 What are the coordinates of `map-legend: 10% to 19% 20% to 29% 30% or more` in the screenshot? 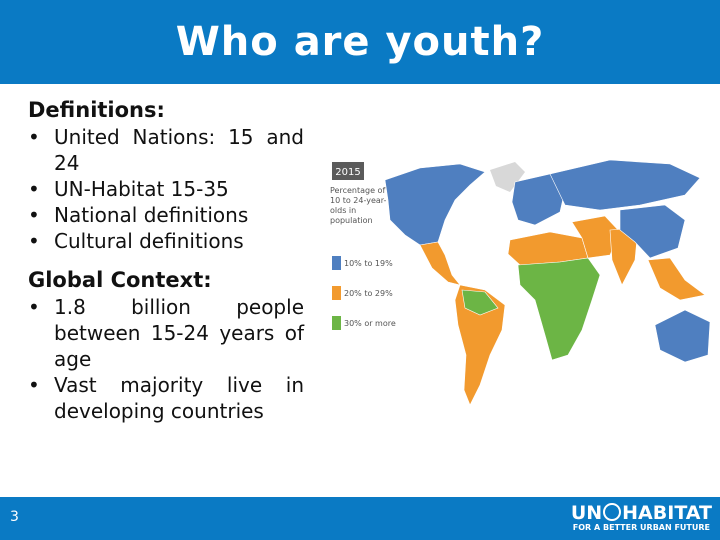 It's located at (364, 293).